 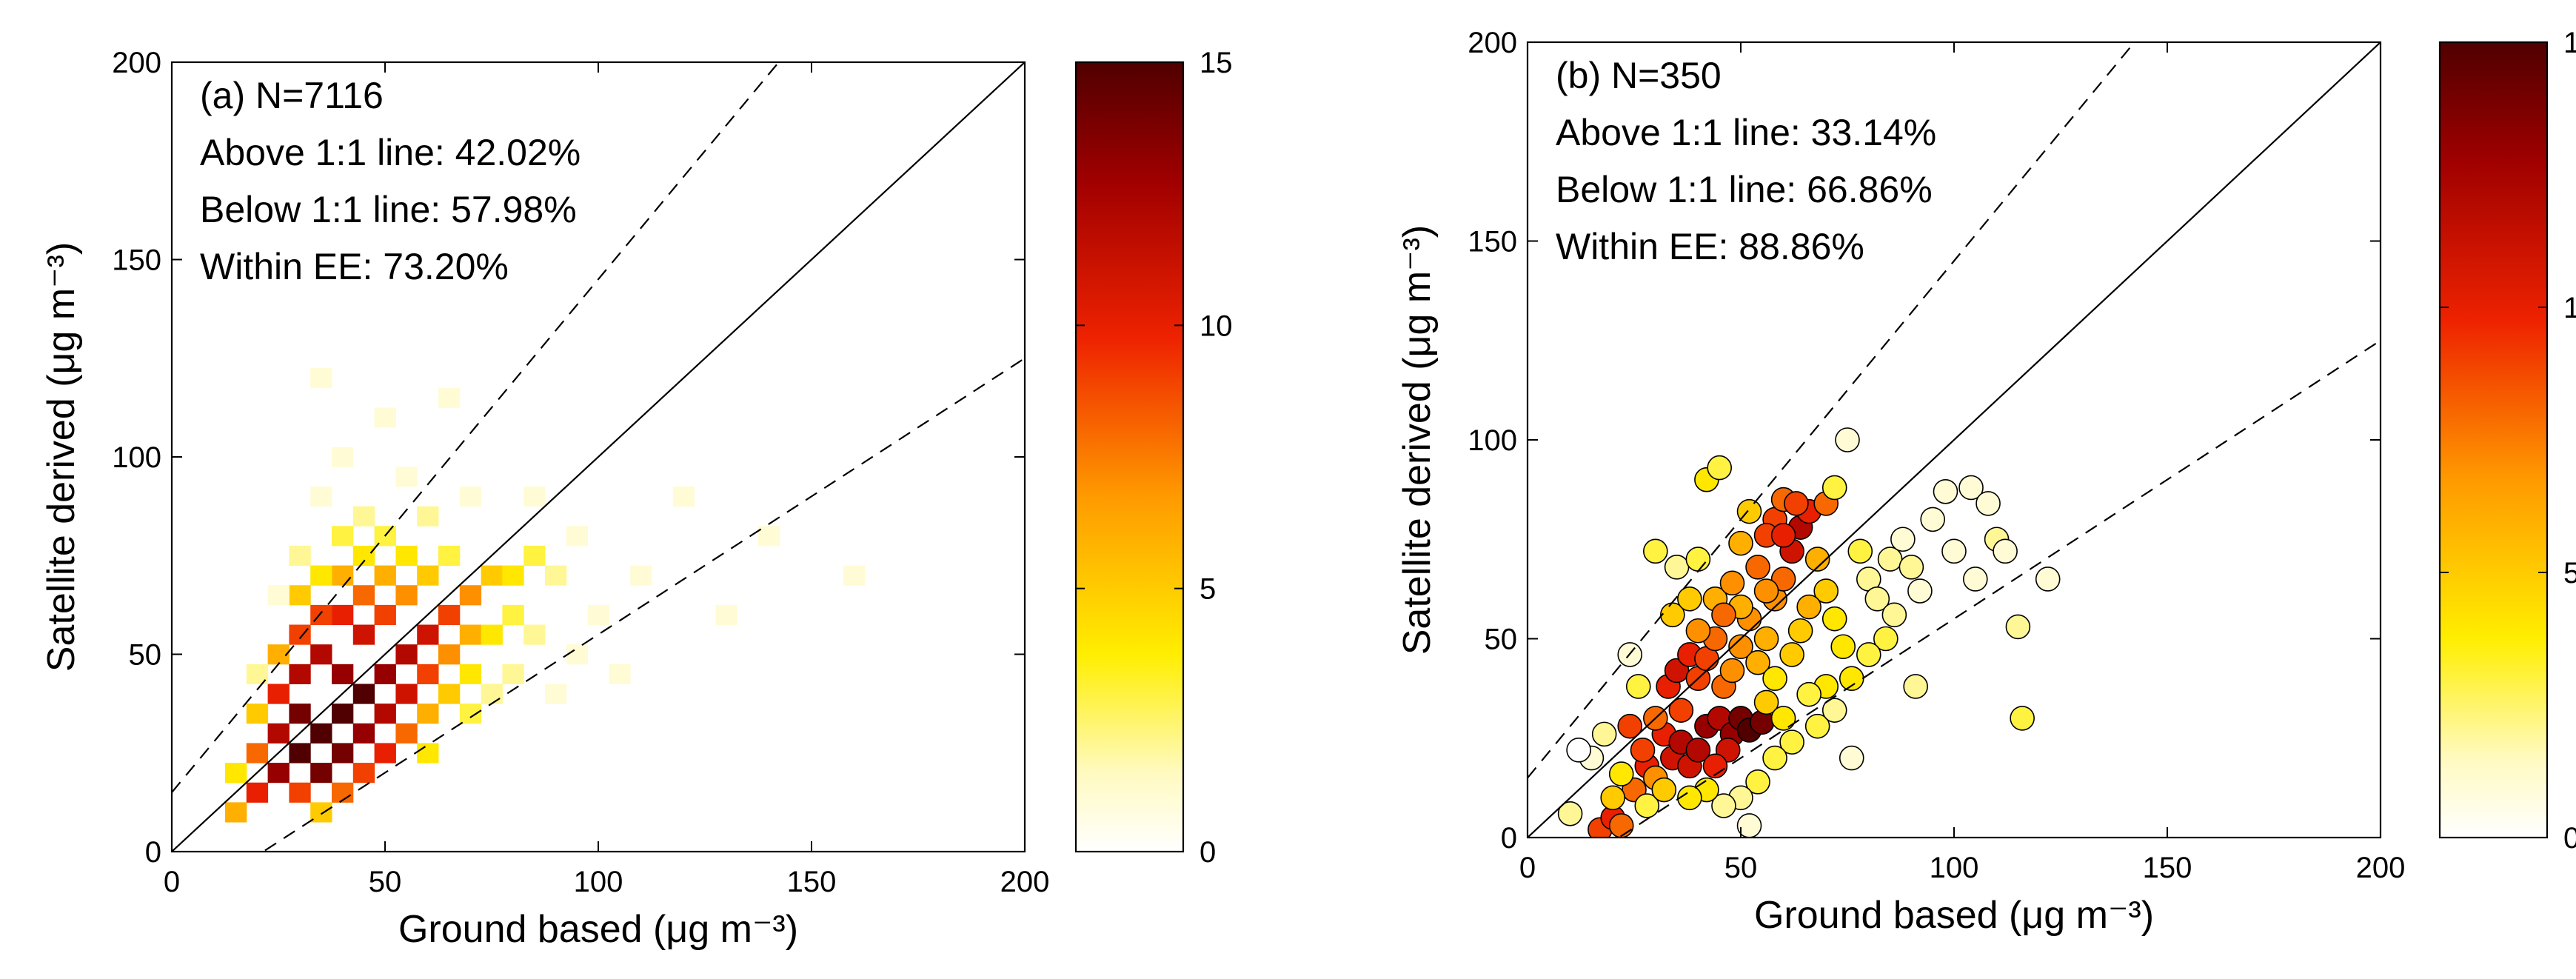 What do you see at coordinates (2569, 573) in the screenshot?
I see `colorbar-tick-label: 5` at bounding box center [2569, 573].